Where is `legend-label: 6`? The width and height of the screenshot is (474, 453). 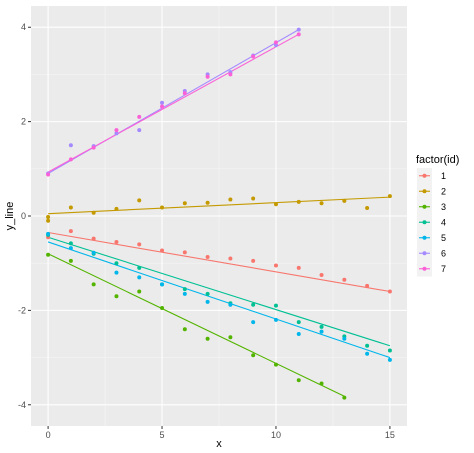
legend-label: 6 is located at coordinates (443, 253).